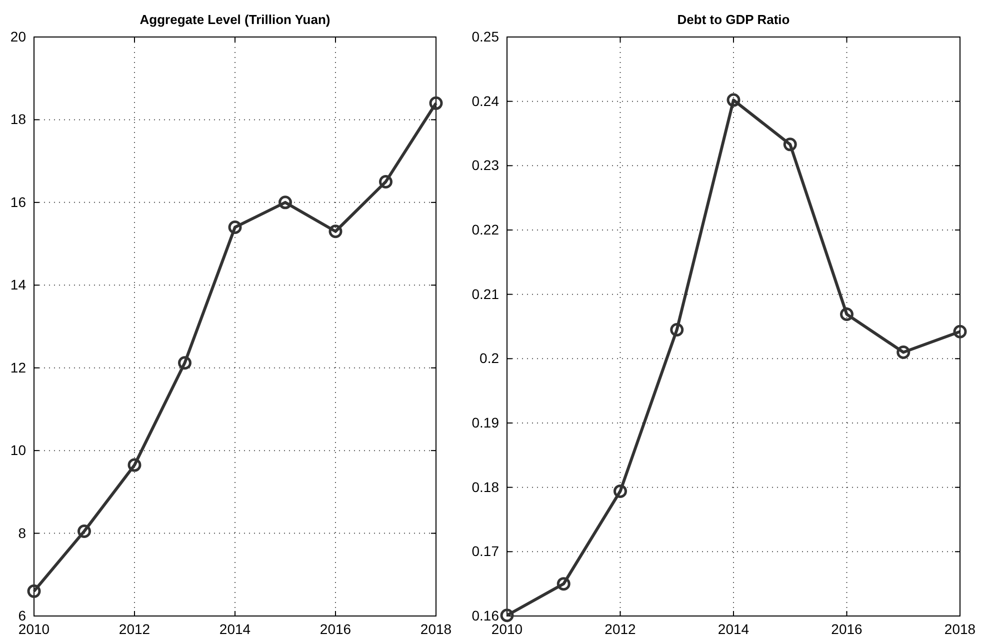 This screenshot has height=641, width=984. What do you see at coordinates (486, 36) in the screenshot?
I see `y-tick-label: 0.25` at bounding box center [486, 36].